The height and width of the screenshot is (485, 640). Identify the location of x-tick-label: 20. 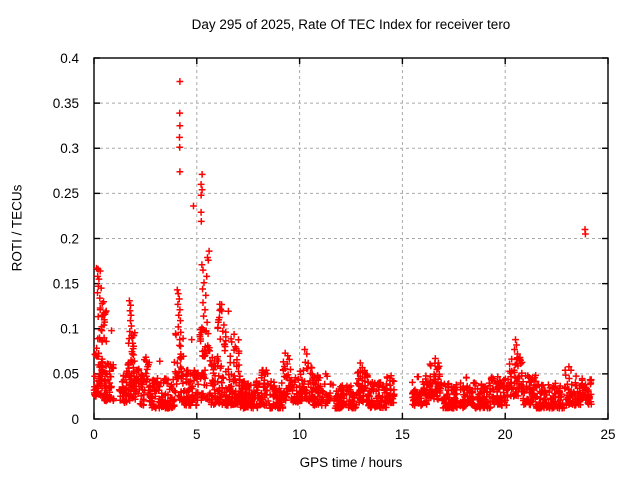
(505, 434).